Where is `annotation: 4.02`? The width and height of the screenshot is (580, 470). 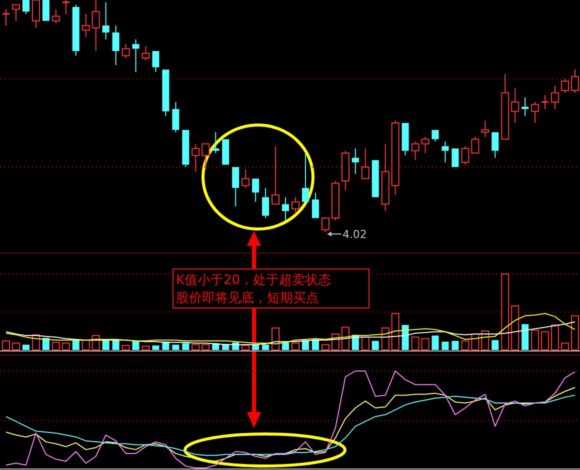 annotation: 4.02 is located at coordinates (354, 234).